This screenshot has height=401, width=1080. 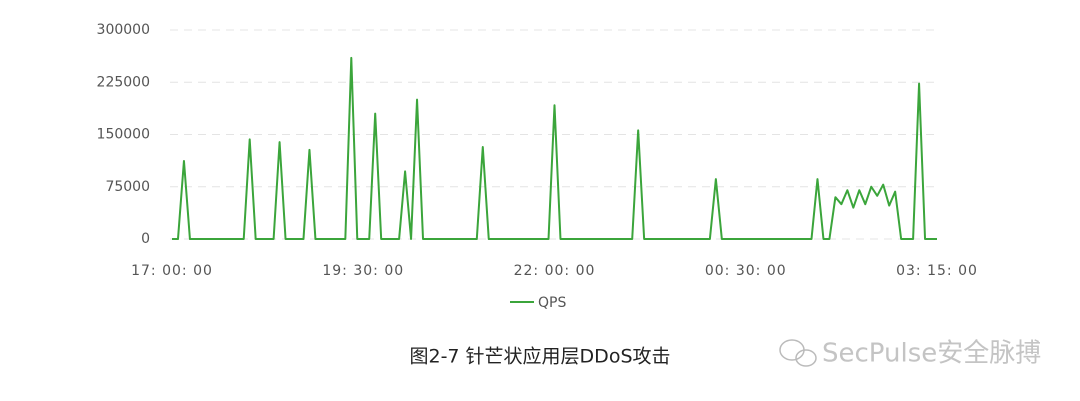 I want to click on x-tick-label: 22: 00: 00, so click(x=555, y=271).